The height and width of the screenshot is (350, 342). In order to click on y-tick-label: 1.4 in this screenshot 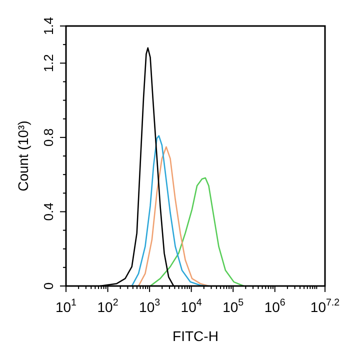, I will do `click(48, 26)`.